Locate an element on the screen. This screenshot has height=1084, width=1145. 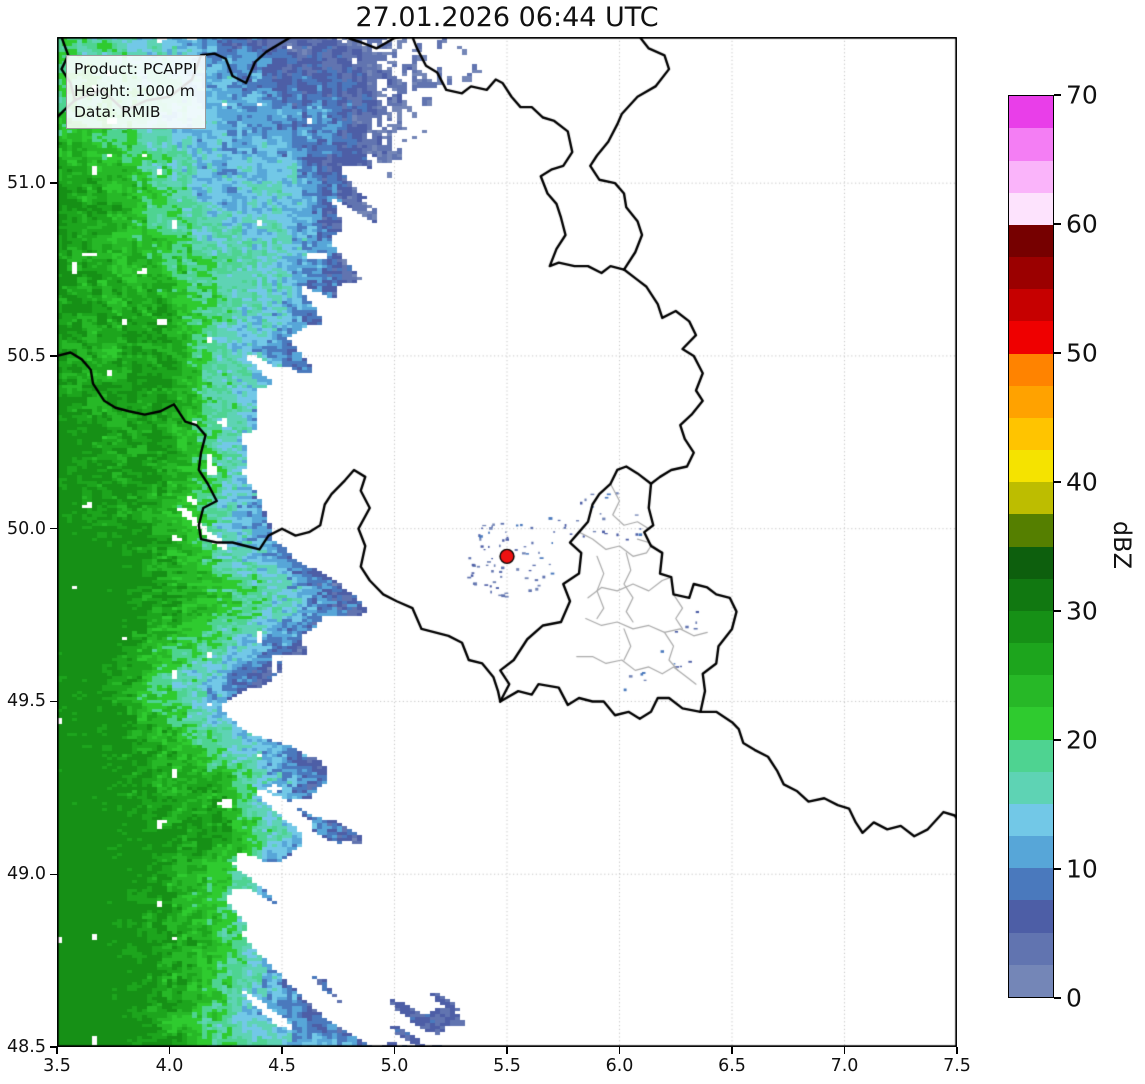
x-tick-label: 3.5 is located at coordinates (57, 1066).